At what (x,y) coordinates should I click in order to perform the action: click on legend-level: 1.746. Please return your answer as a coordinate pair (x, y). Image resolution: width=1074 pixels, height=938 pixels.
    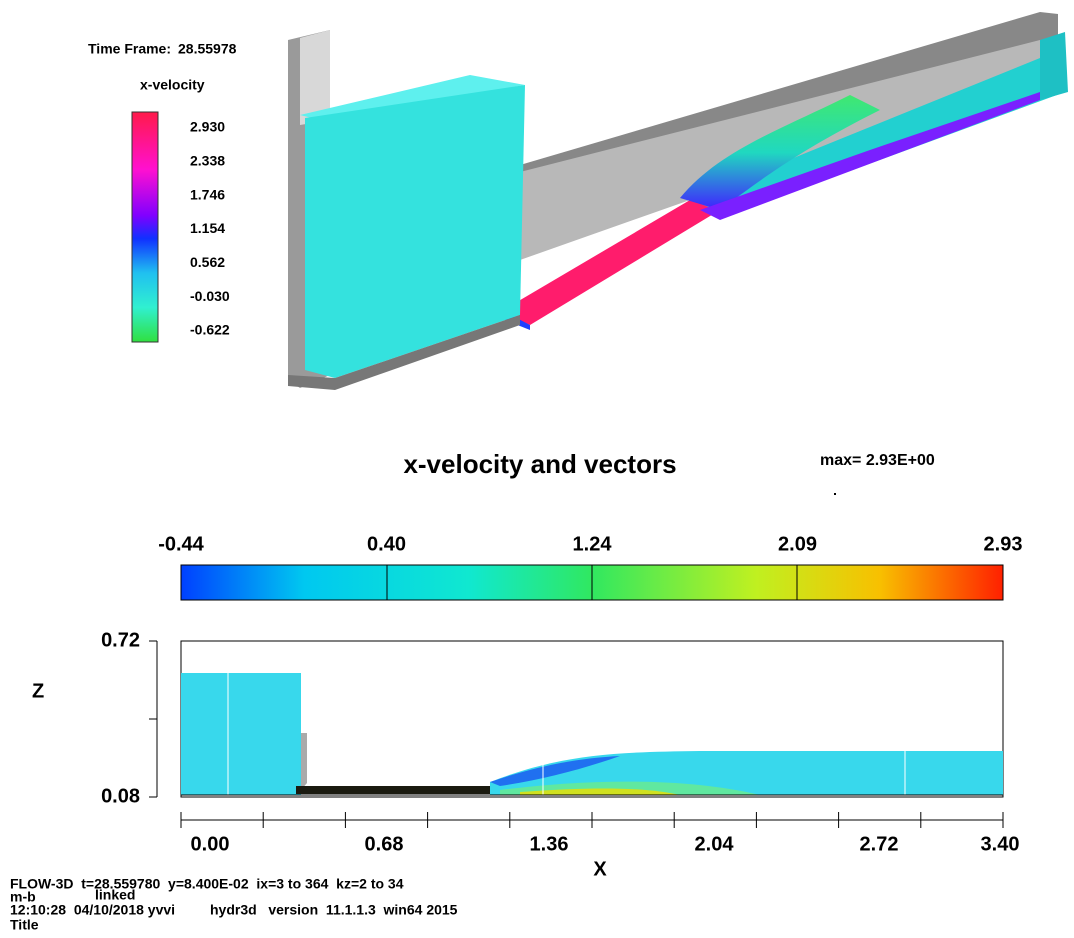
    Looking at the image, I should click on (207, 194).